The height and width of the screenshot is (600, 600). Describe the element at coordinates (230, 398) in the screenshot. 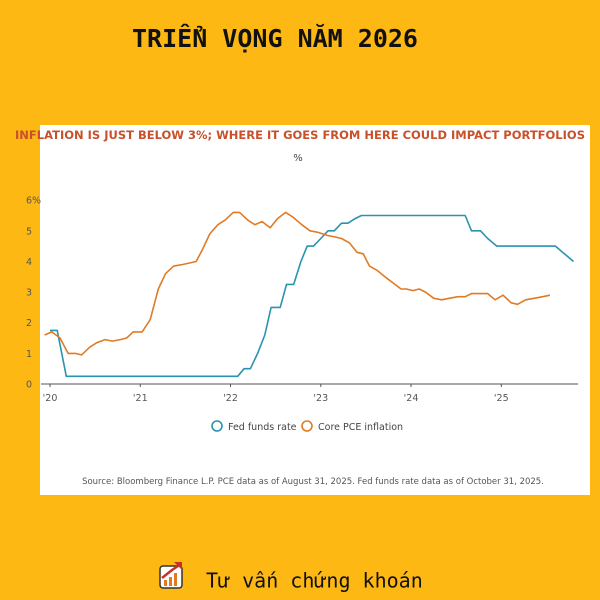

I see `x-tick-label: '22` at that location.